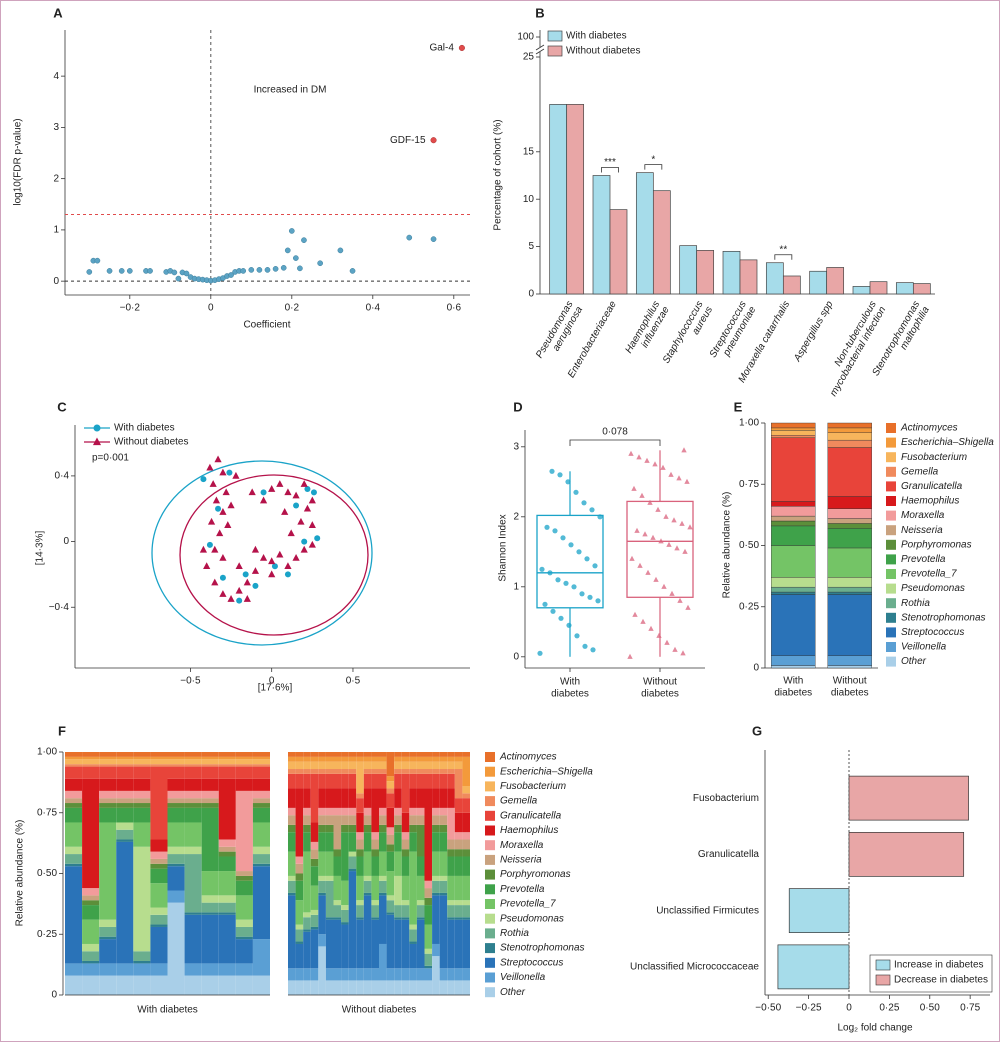 Image resolution: width=1000 pixels, height=1042 pixels. Describe the element at coordinates (874, 1028) in the screenshot. I see `x-axis-label: Log₂ fold change` at that location.